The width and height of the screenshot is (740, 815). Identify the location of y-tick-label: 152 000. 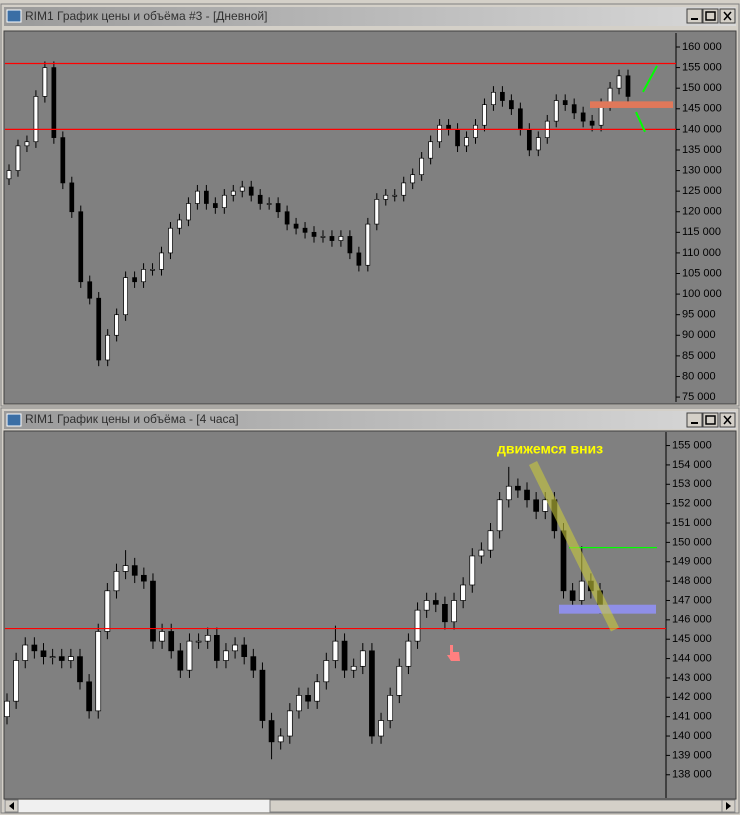
(692, 504).